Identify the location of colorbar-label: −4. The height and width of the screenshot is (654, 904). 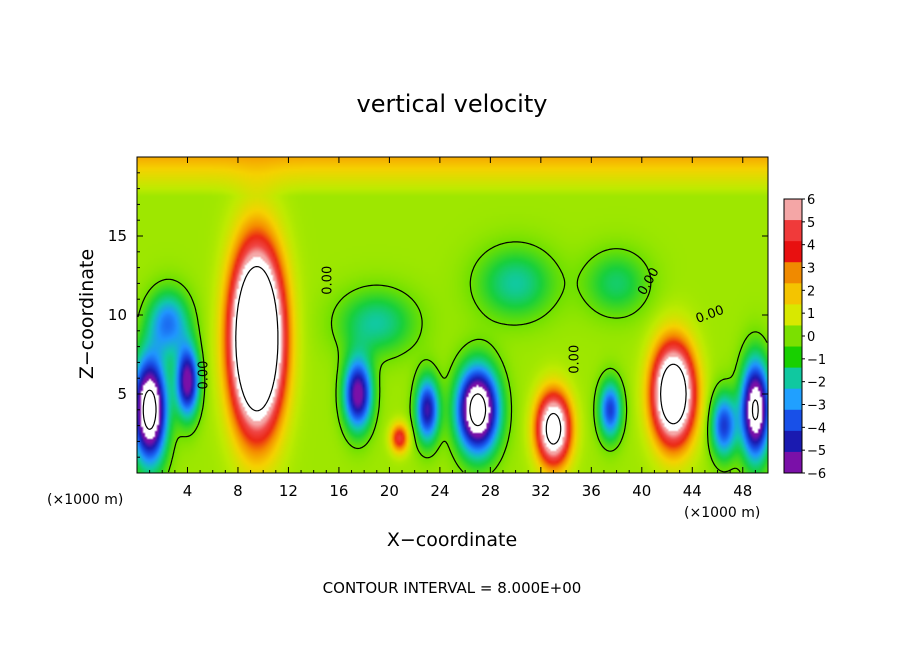
(816, 428).